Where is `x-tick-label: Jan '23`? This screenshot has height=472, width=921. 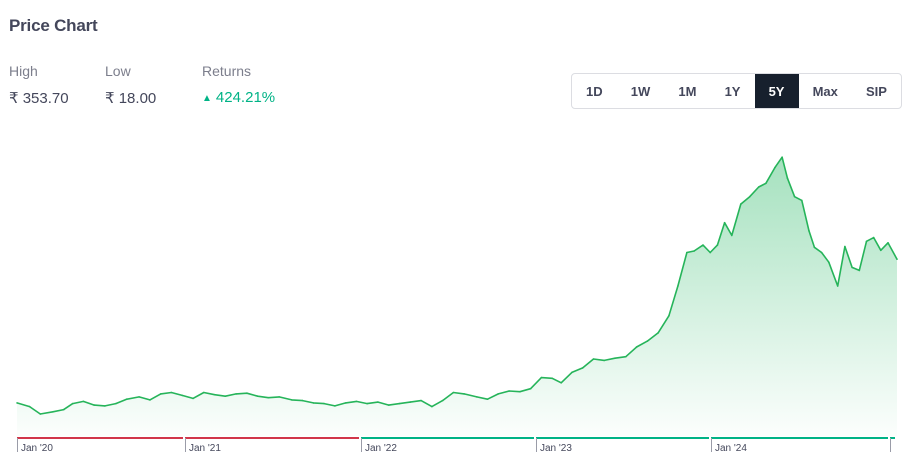
x-tick-label: Jan '23 is located at coordinates (556, 448).